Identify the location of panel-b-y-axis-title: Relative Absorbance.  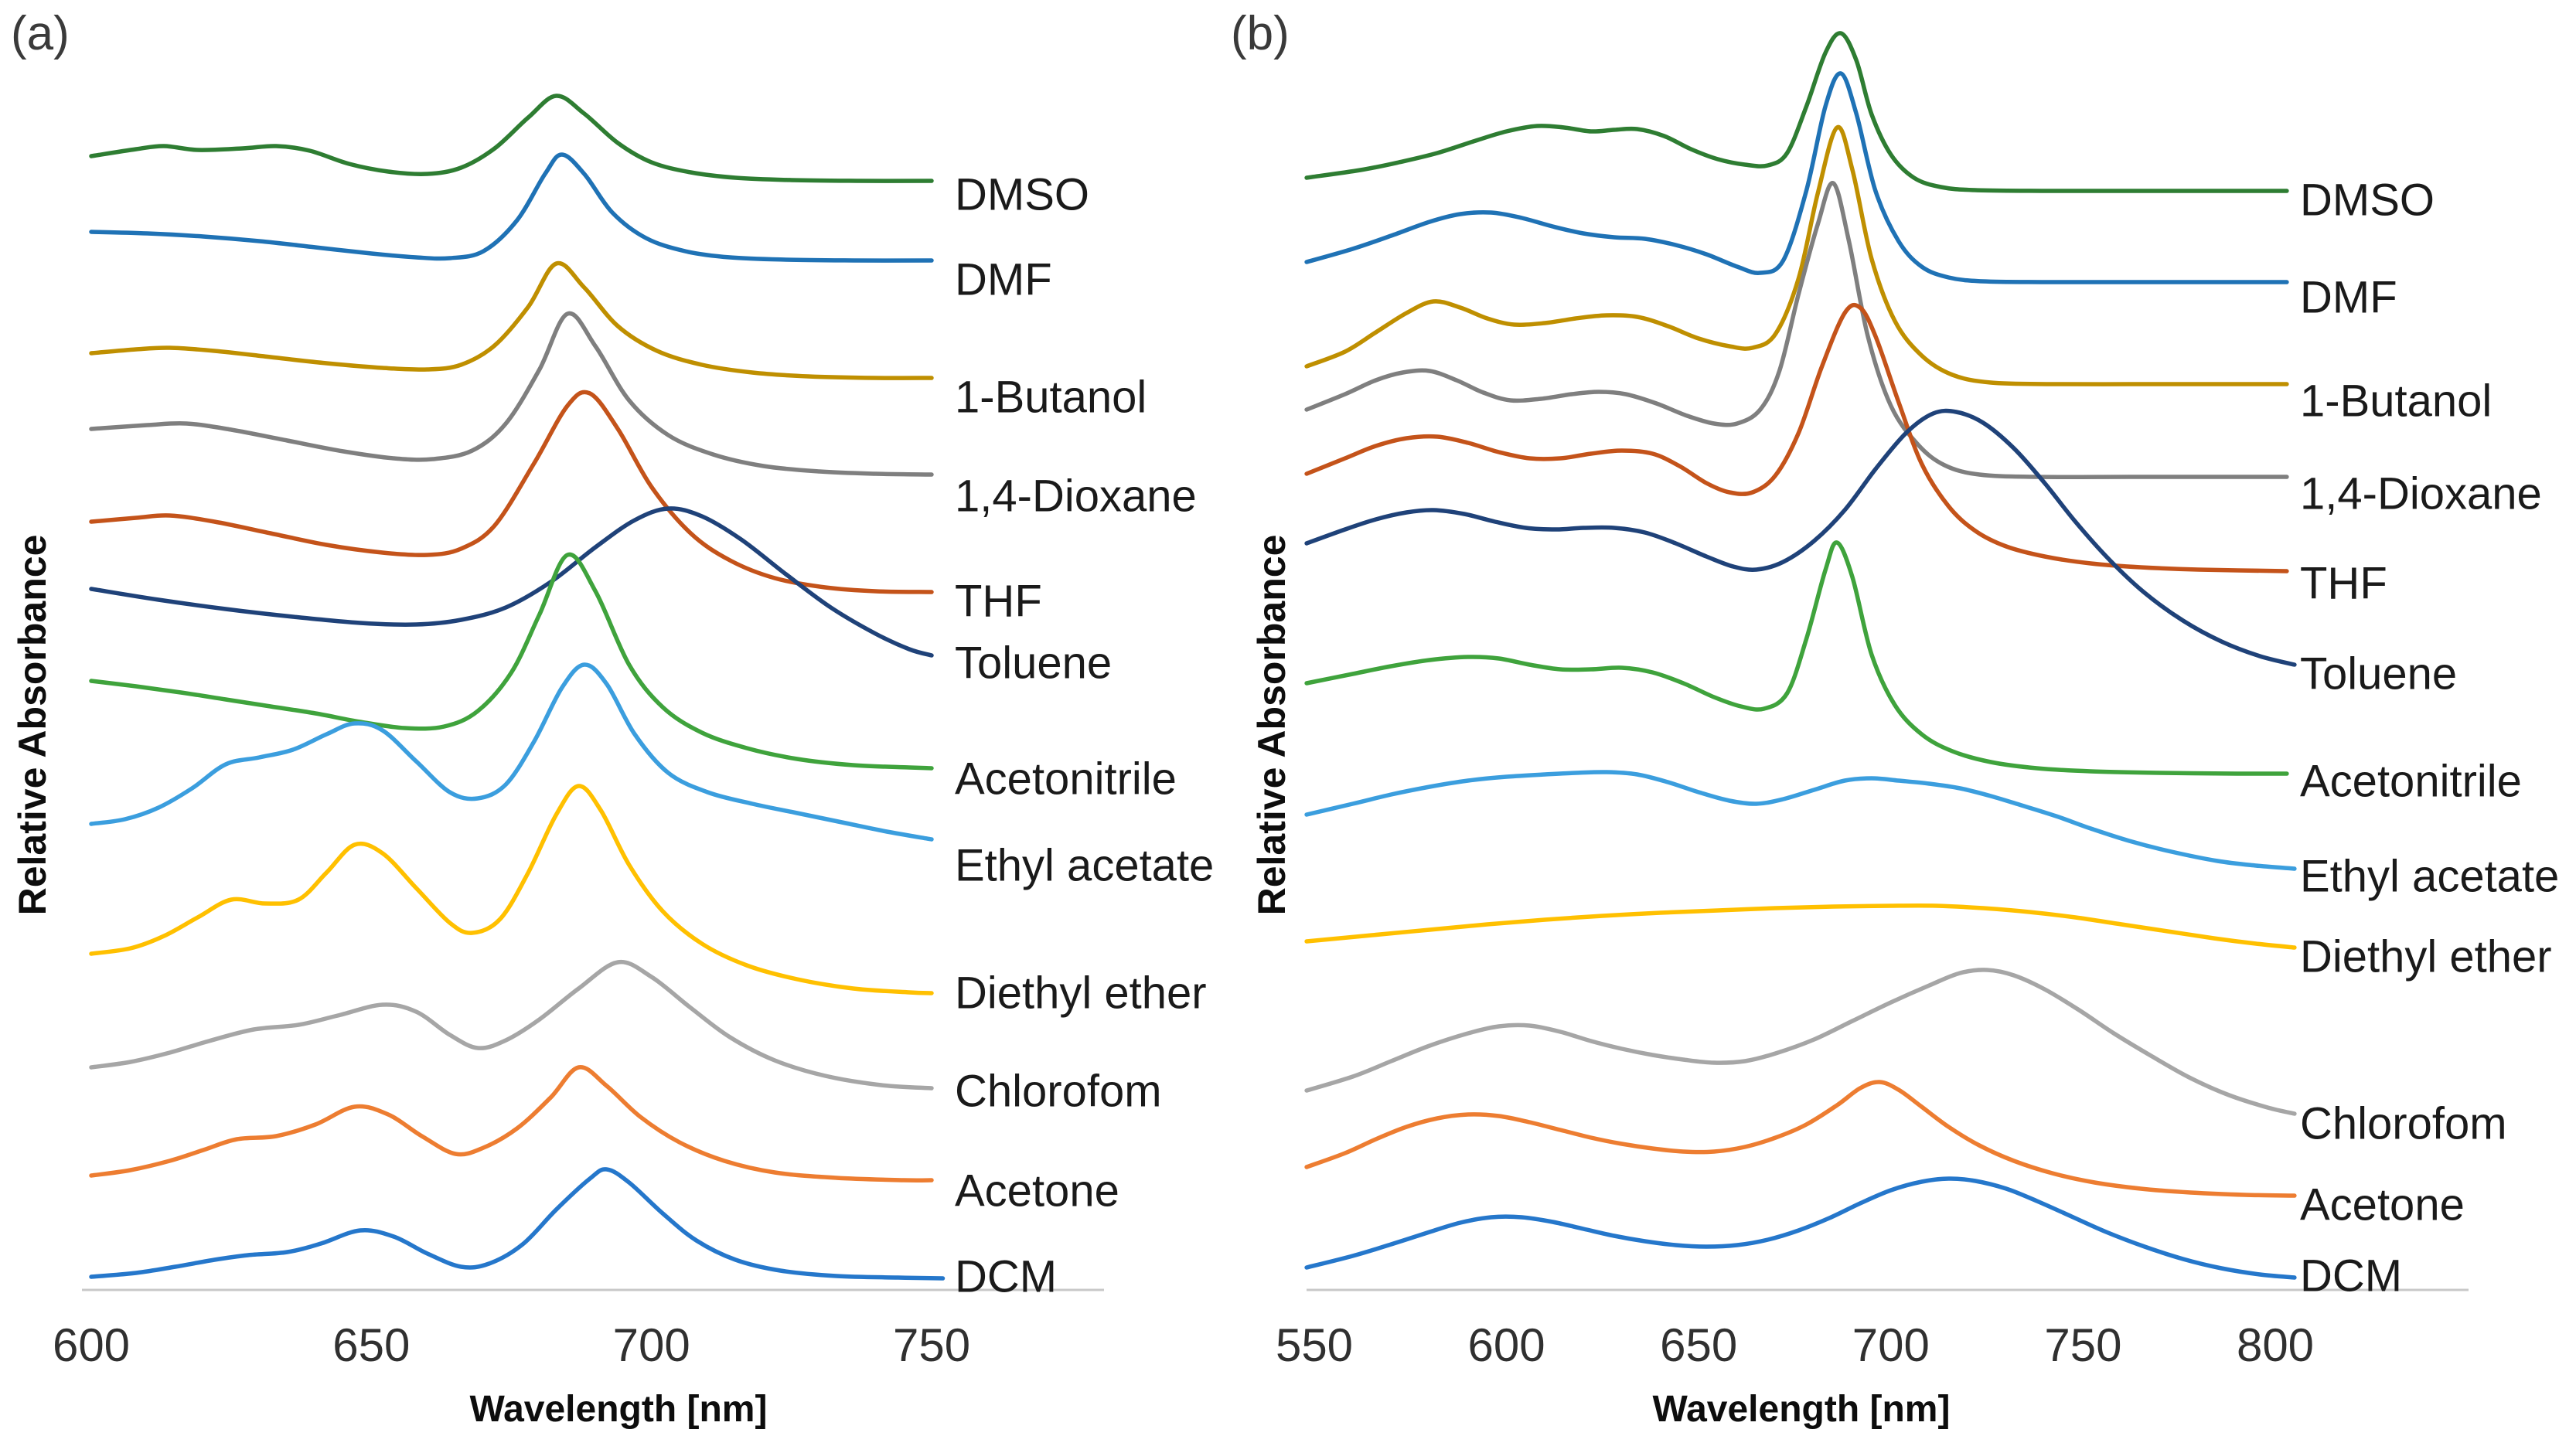
(1271, 725).